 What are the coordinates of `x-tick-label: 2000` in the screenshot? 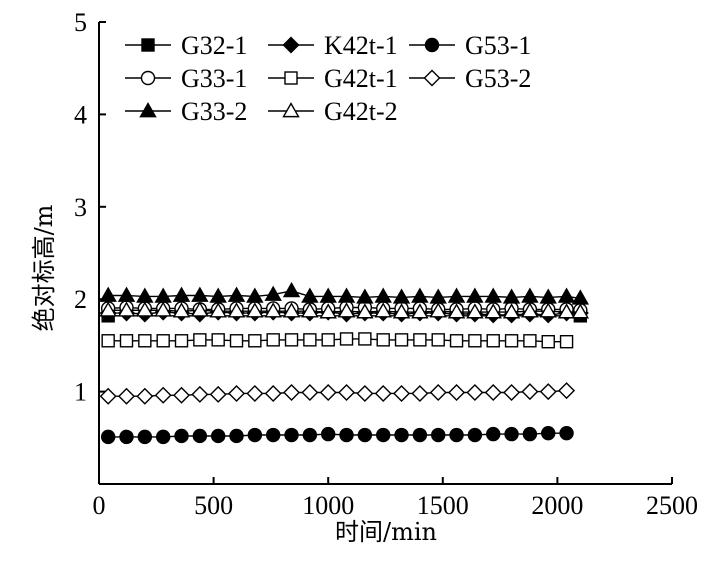 It's located at (557, 505).